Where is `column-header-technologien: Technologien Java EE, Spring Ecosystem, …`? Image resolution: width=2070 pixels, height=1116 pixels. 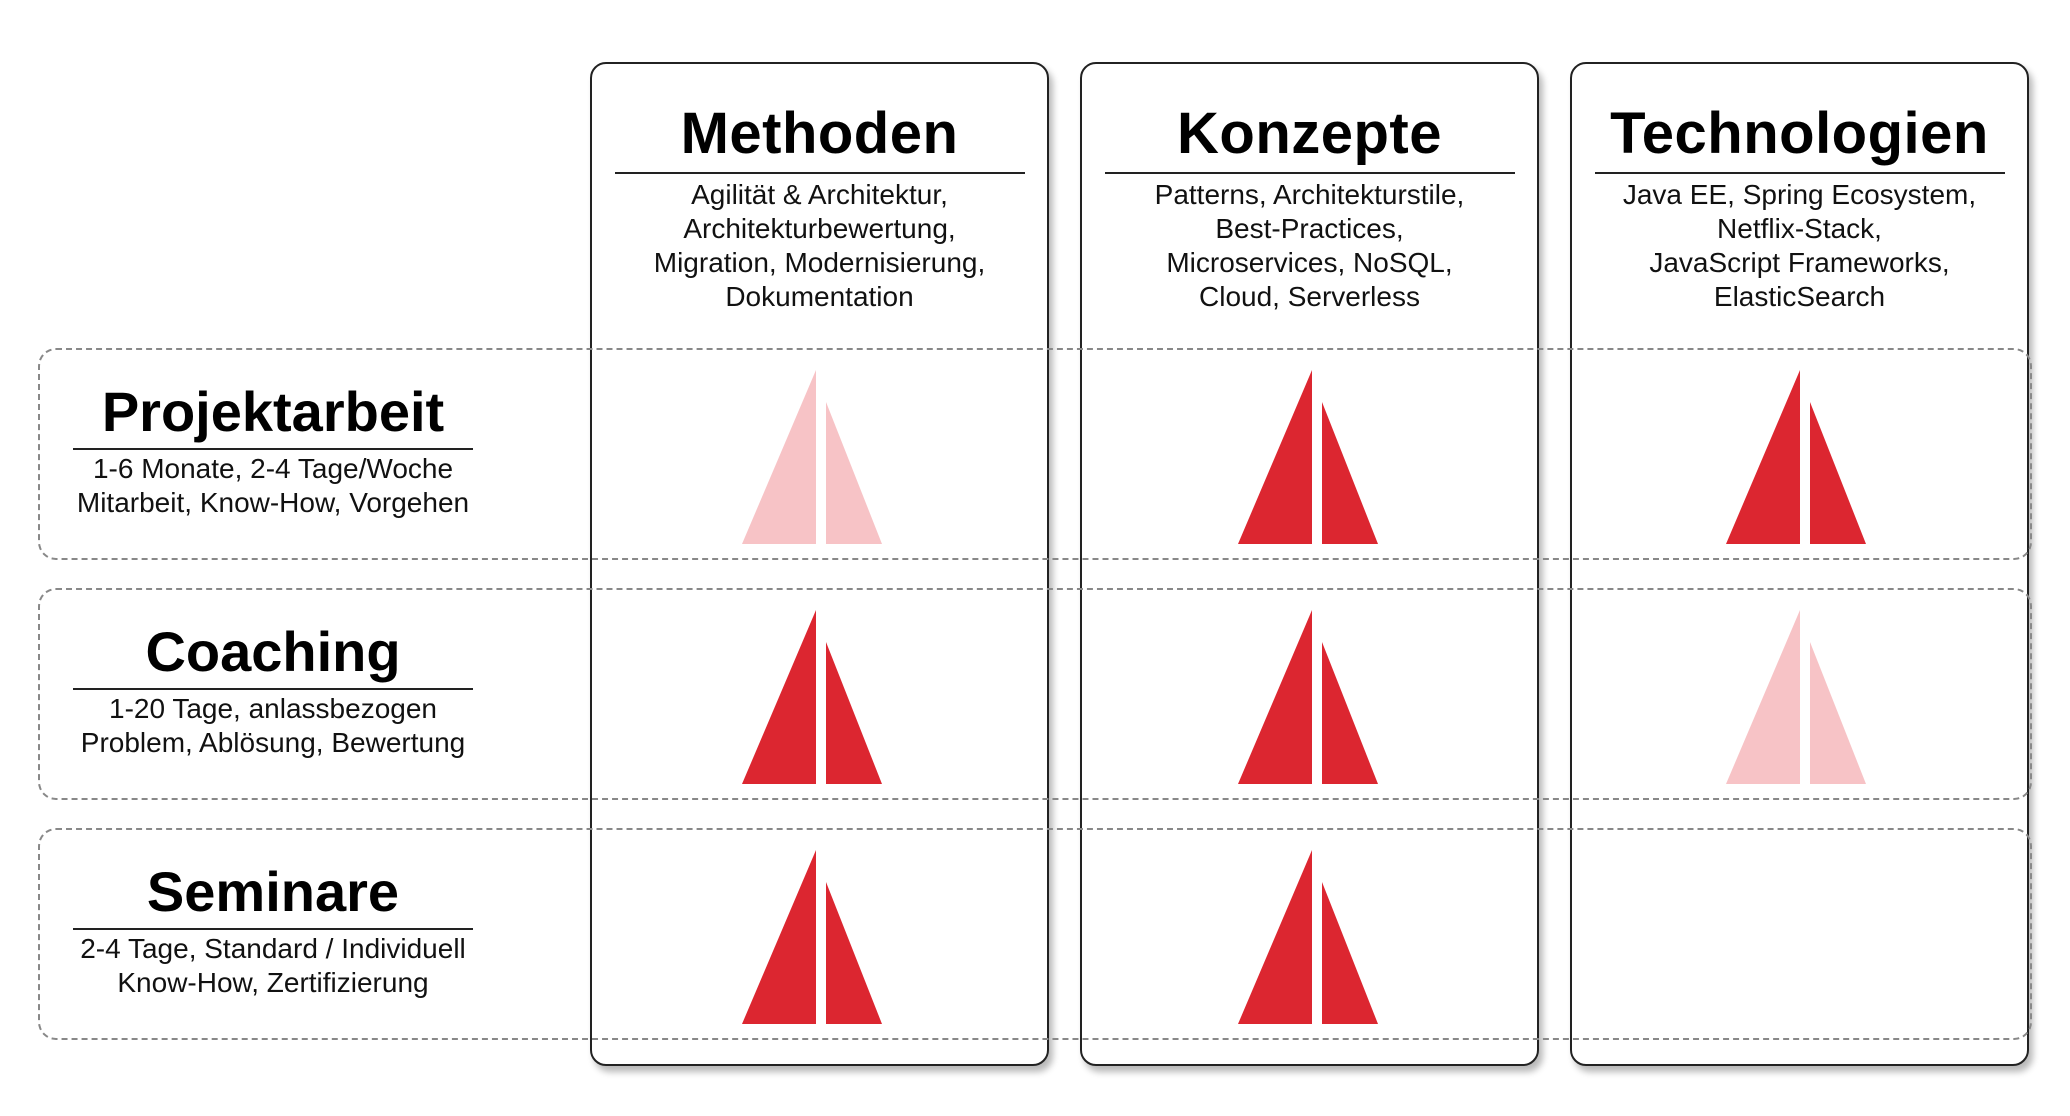
column-header-technologien: Technologien Java EE, Spring Ecosystem, … is located at coordinates (1799, 207).